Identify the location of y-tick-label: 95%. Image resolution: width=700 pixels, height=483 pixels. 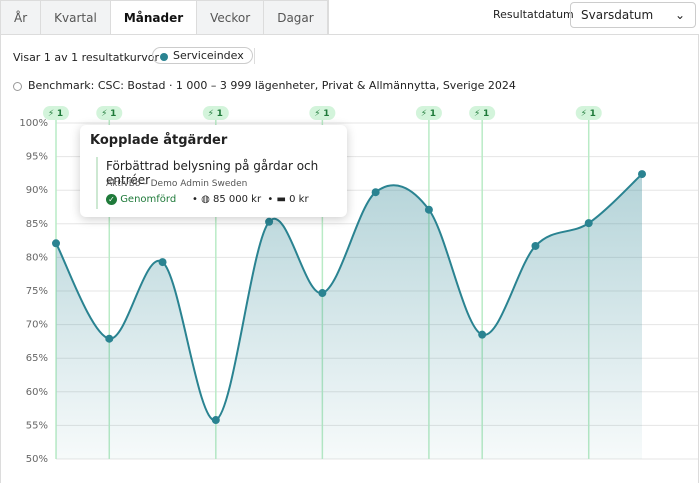
(37, 157).